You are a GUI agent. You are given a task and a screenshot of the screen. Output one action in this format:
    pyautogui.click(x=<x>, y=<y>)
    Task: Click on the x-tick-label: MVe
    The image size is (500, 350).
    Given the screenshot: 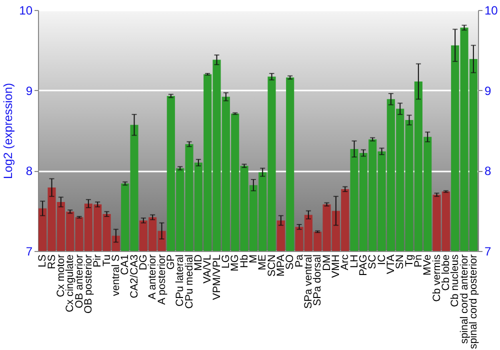 What is the action you would take?
    pyautogui.click(x=428, y=265)
    